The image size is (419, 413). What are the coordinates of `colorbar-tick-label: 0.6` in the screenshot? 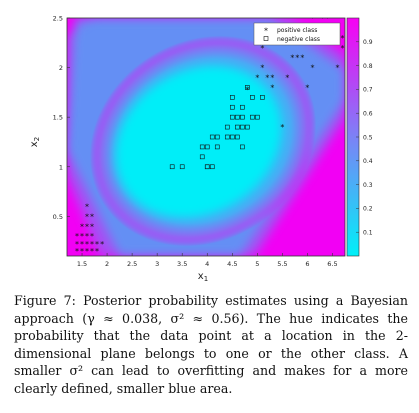 It's located at (368, 114).